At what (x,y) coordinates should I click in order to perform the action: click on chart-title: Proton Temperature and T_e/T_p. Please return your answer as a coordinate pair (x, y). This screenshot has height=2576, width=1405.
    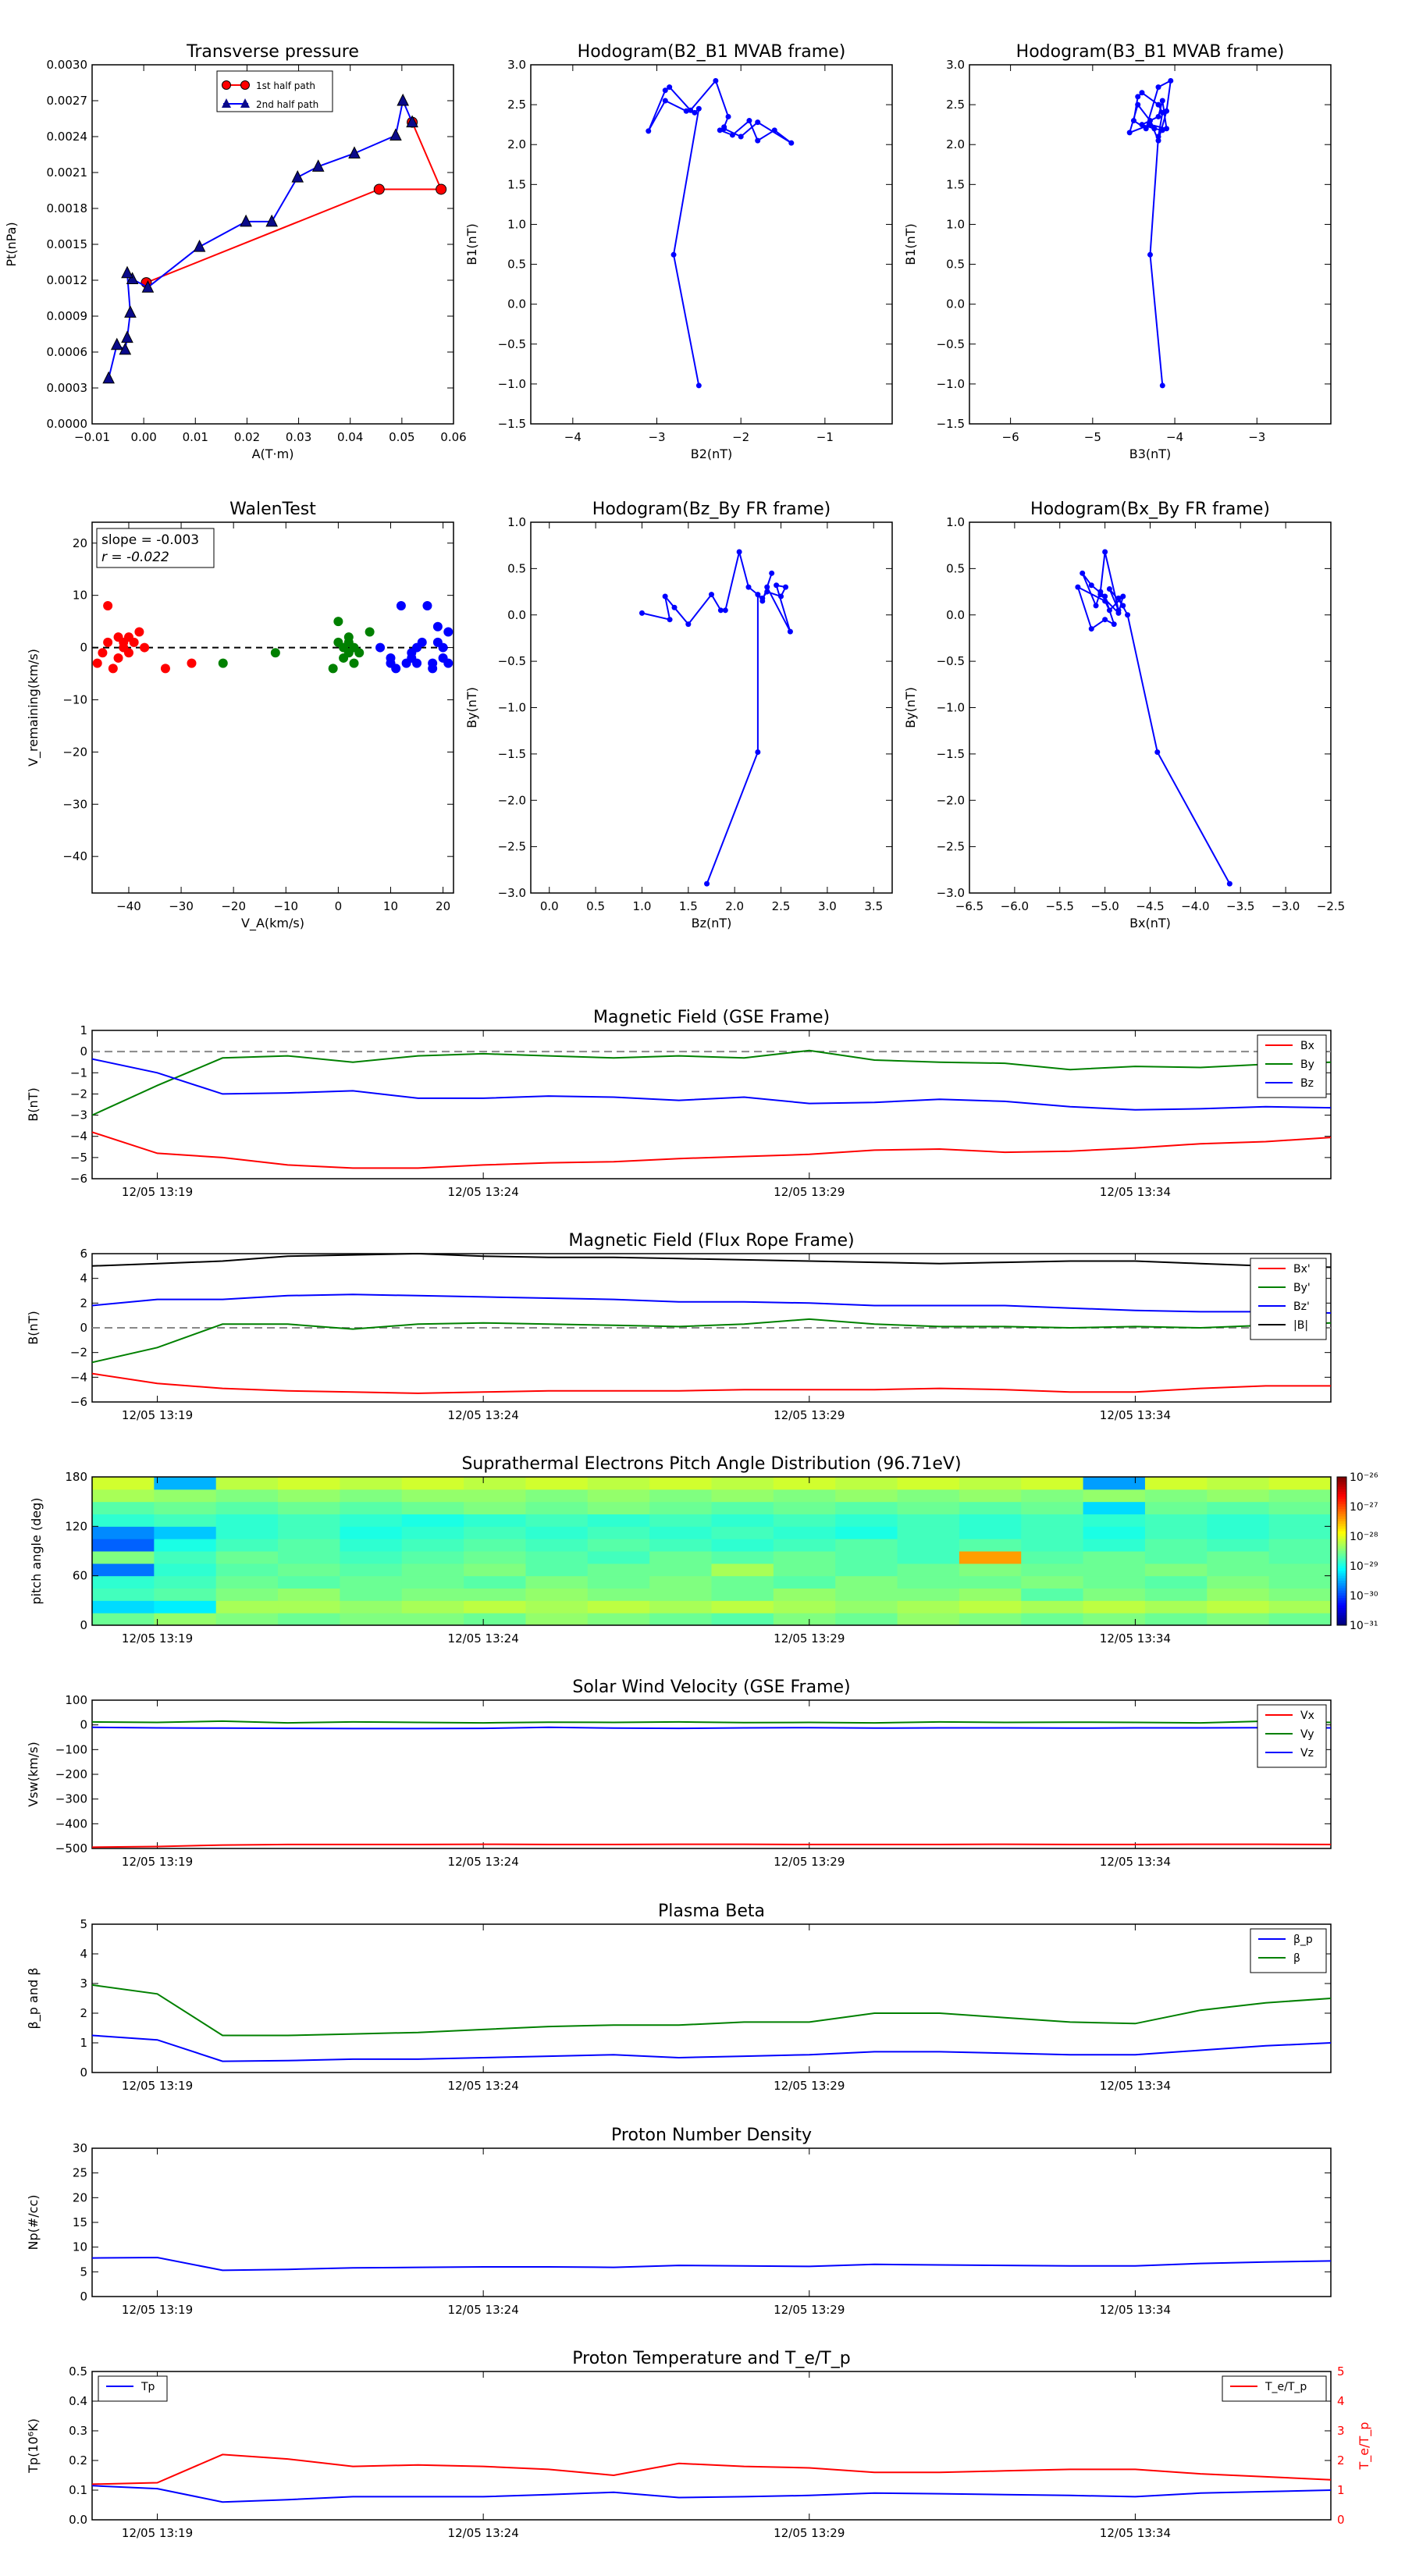
    Looking at the image, I should click on (711, 2358).